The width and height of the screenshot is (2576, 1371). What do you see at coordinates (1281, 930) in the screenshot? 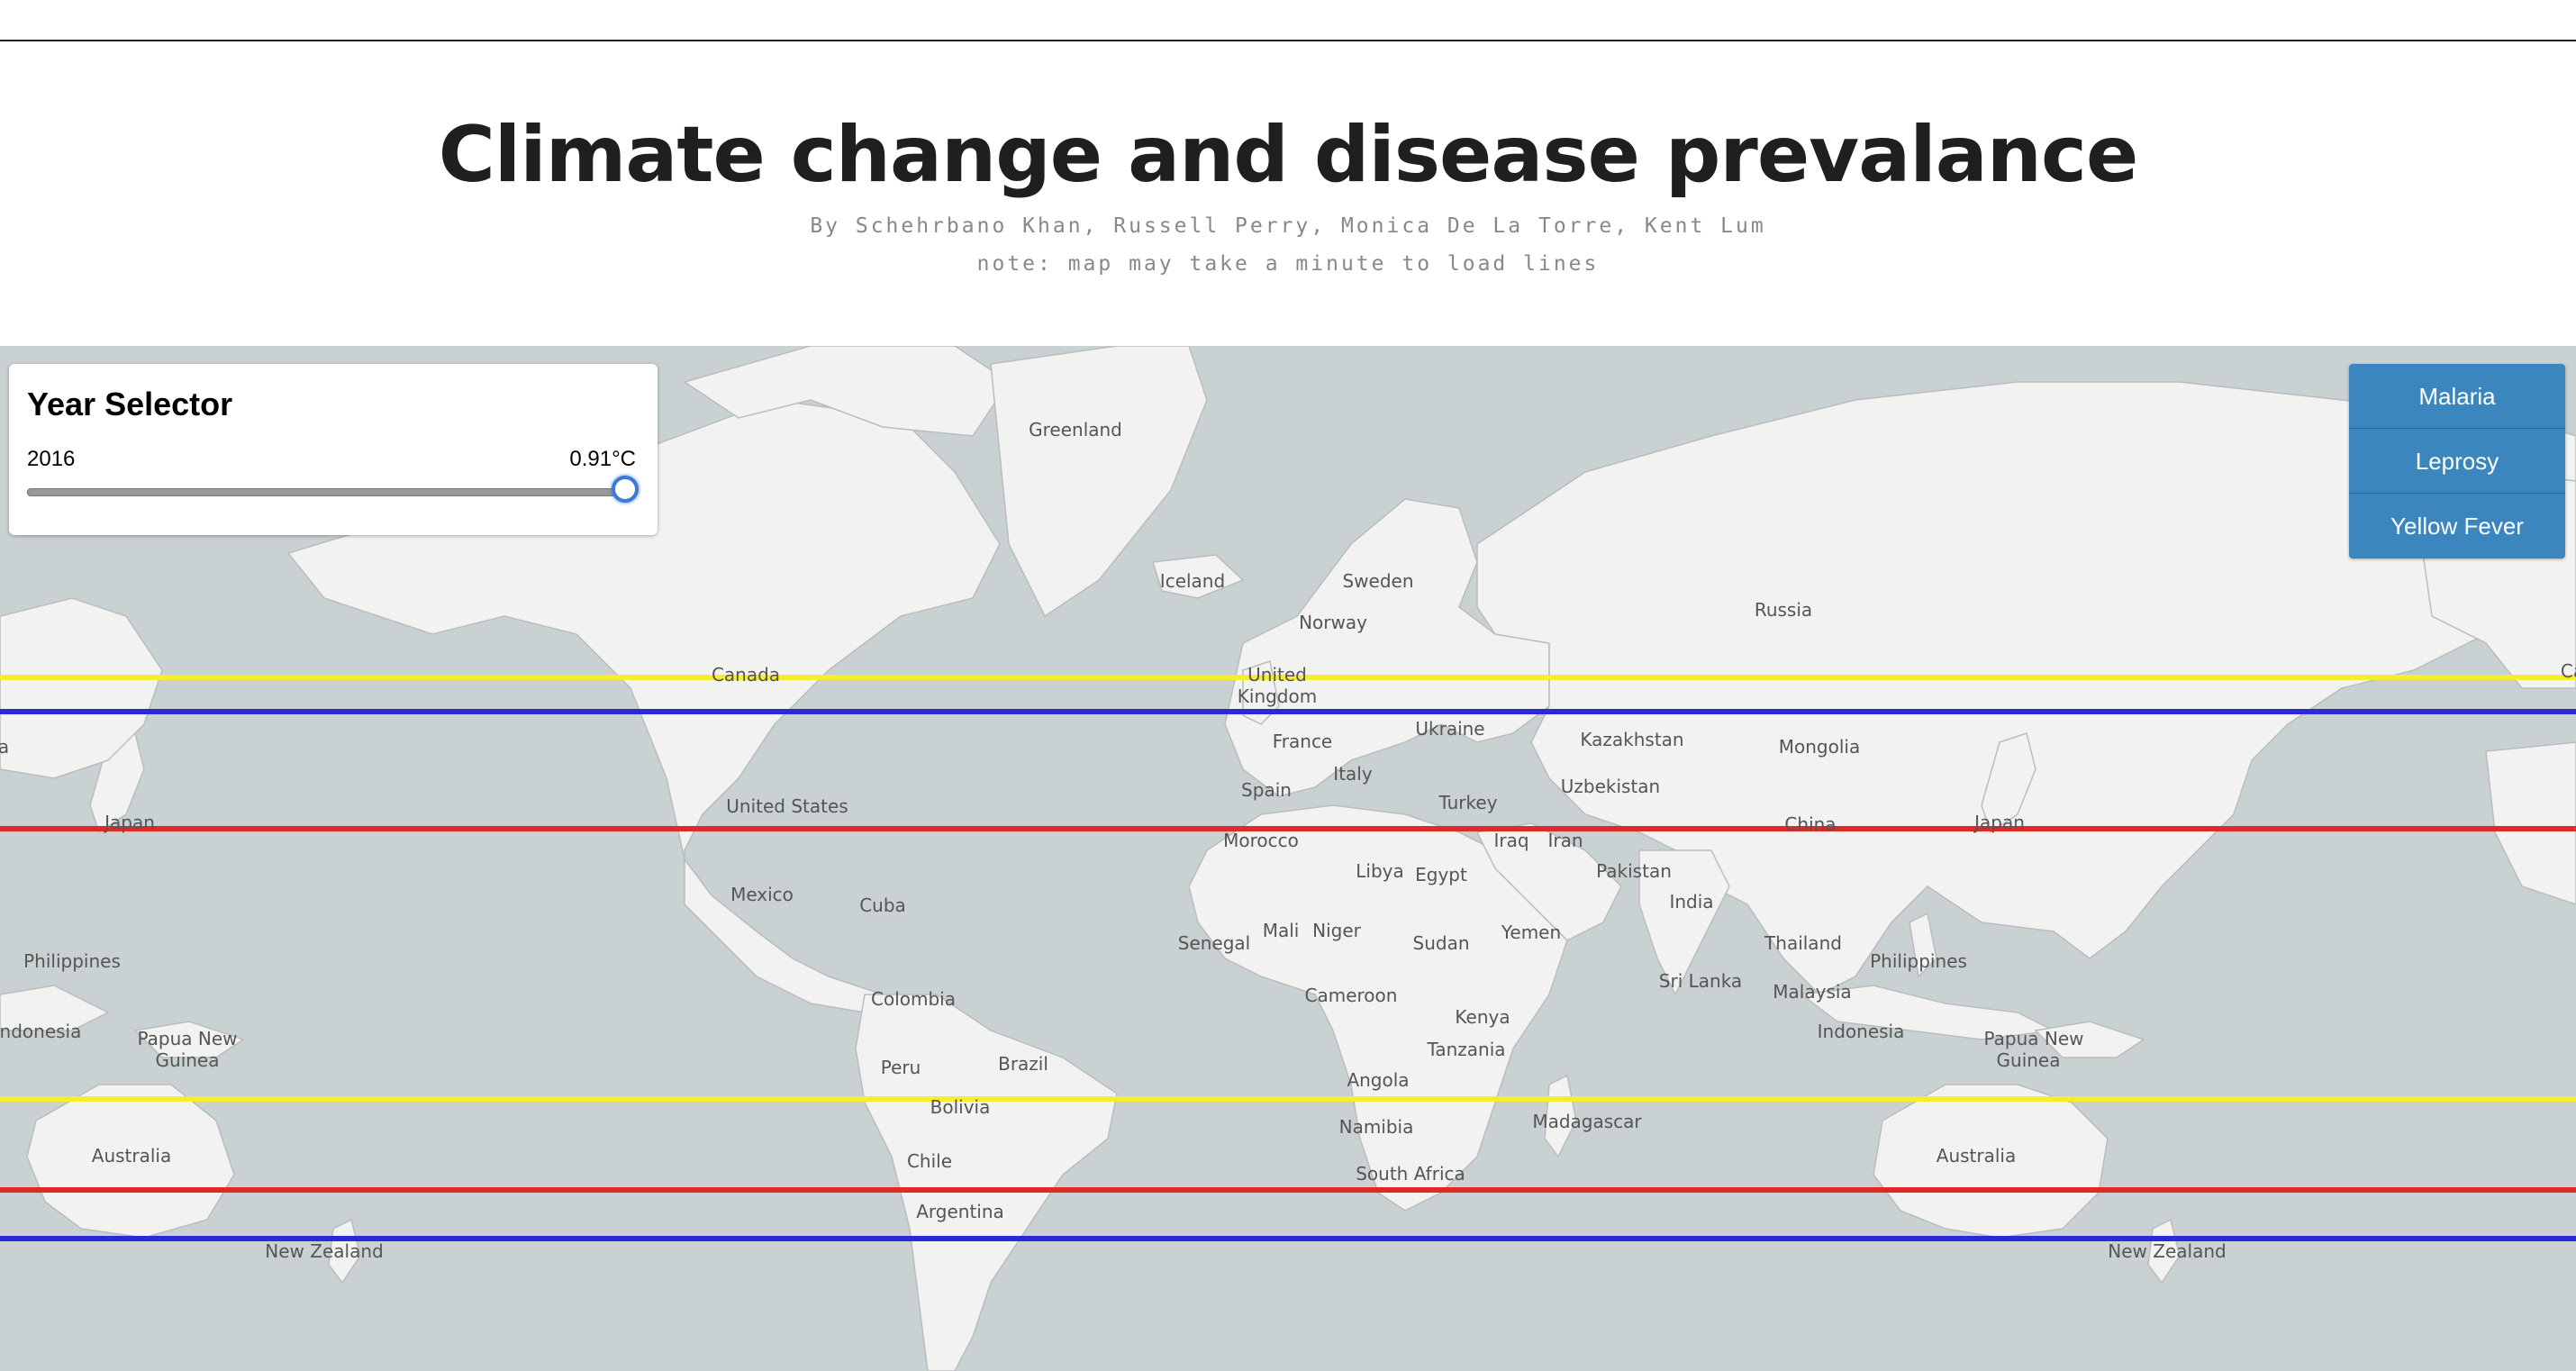
I see `country-label: Mali` at bounding box center [1281, 930].